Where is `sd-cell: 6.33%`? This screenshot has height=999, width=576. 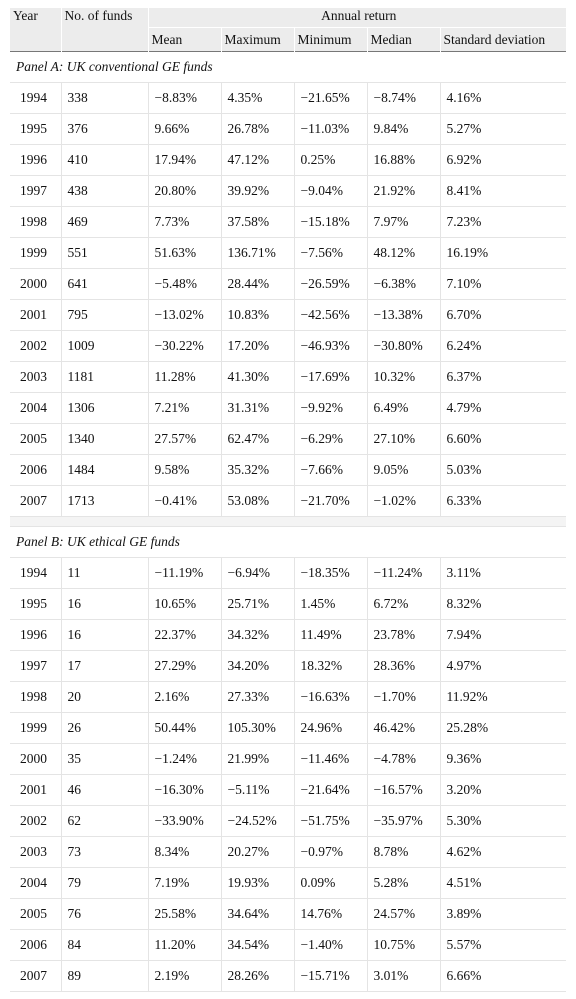
sd-cell: 6.33% is located at coordinates (503, 501).